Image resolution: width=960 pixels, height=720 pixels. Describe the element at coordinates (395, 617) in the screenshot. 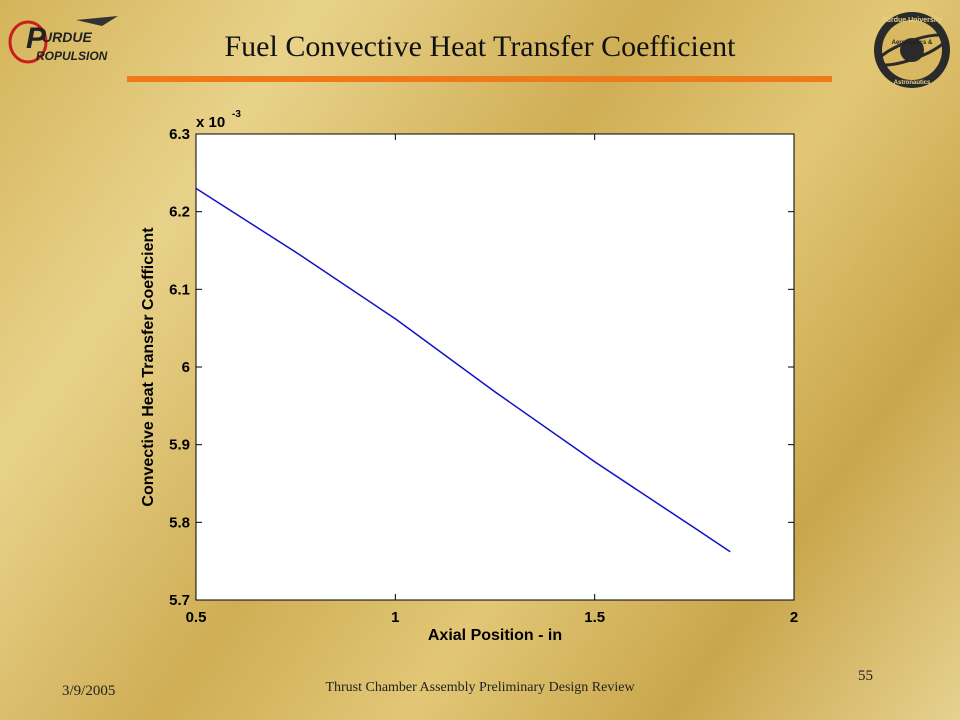

I see `x-tick-label: 1` at that location.